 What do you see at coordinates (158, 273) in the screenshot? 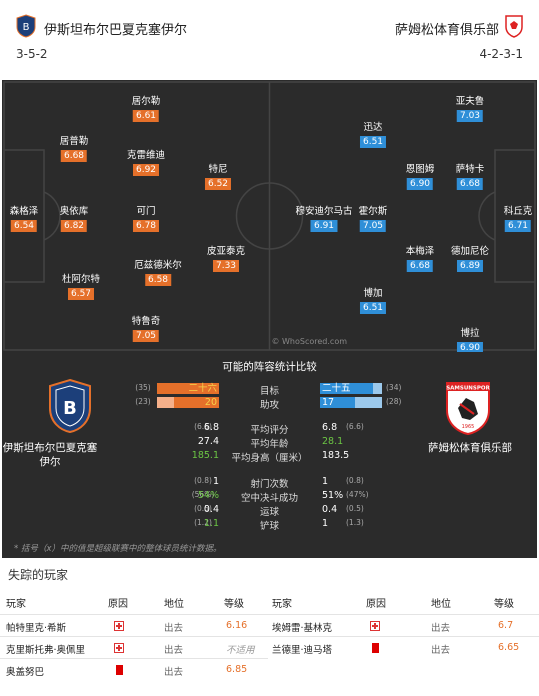
I see `home-player: 厄兹德米尔 6.58` at bounding box center [158, 273].